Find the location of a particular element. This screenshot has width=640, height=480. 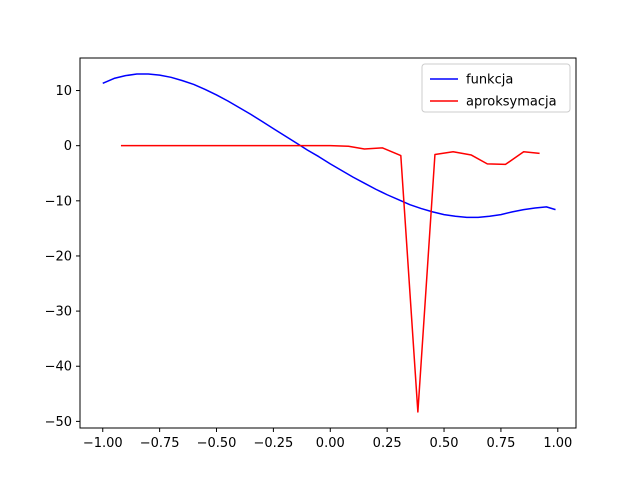

legend-label-aproksymacja: aproksymacja is located at coordinates (511, 102).